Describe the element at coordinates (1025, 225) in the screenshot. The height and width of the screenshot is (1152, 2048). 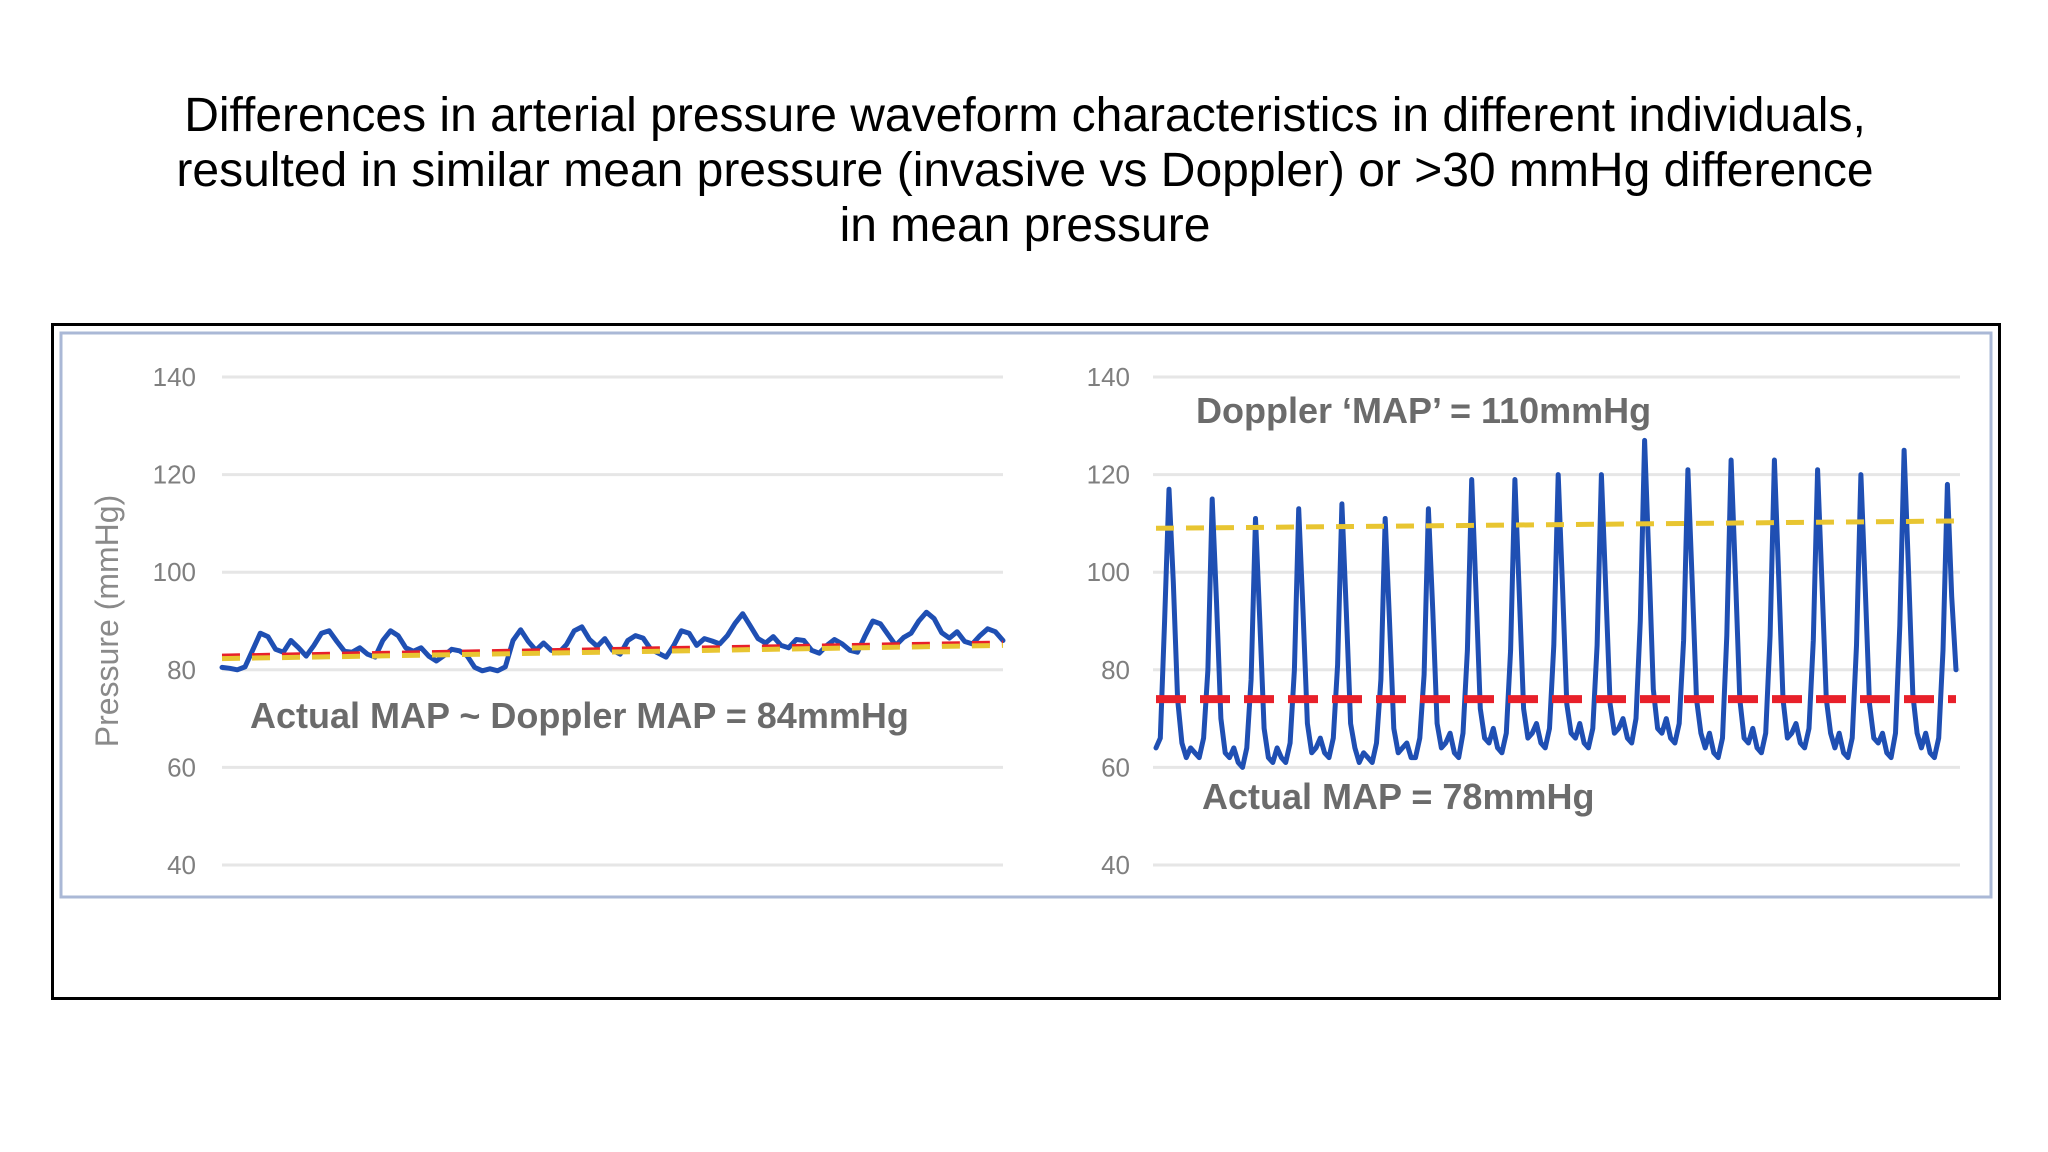
I see `slide-title-line-3: in mean pressure` at that location.